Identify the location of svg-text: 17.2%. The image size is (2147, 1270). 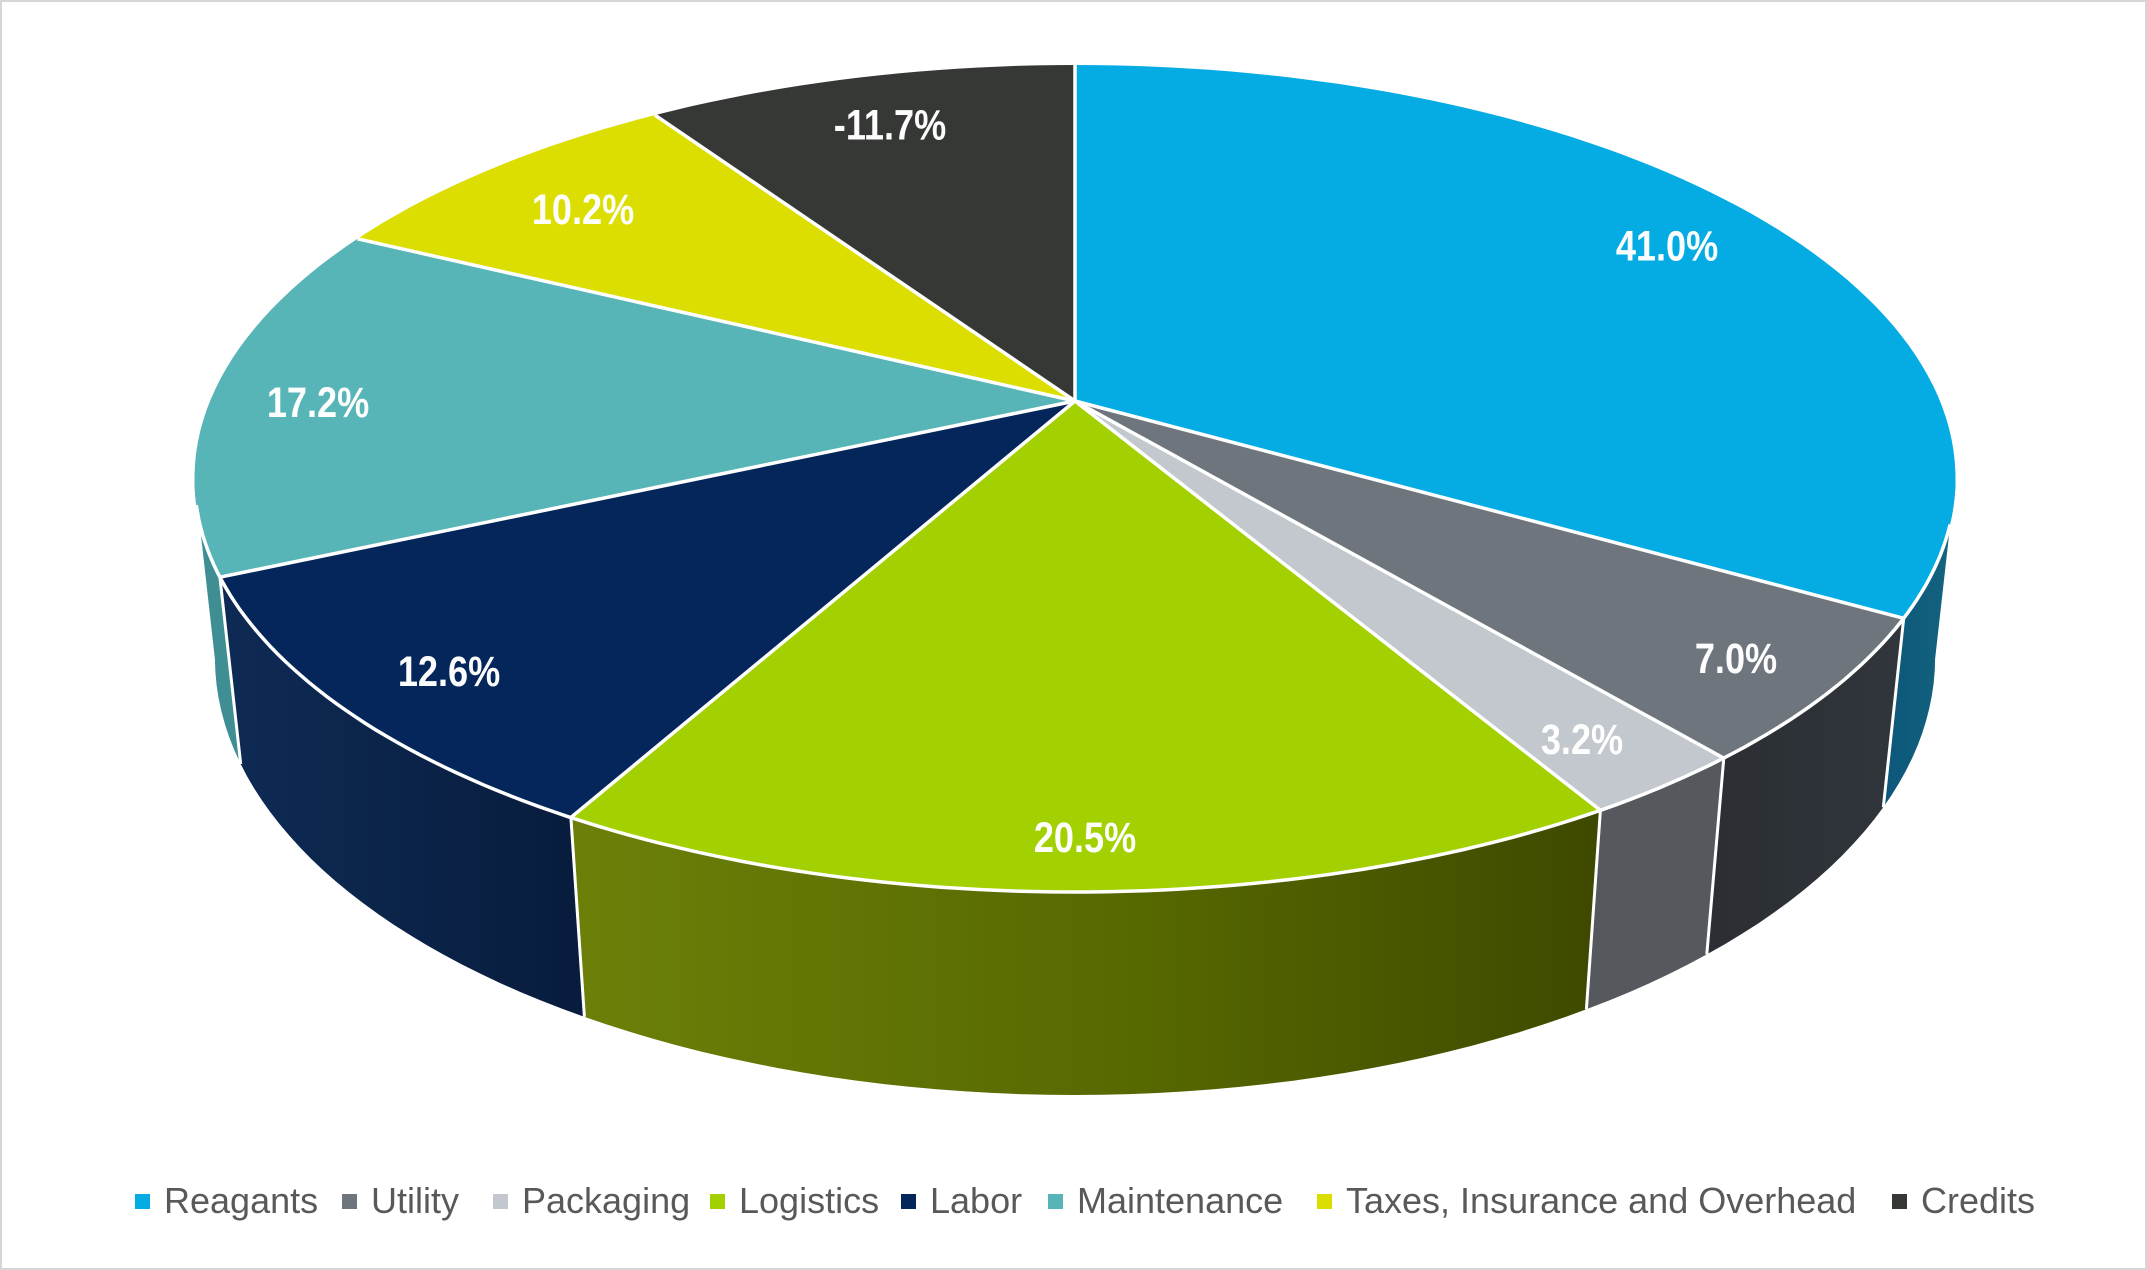
(318, 403).